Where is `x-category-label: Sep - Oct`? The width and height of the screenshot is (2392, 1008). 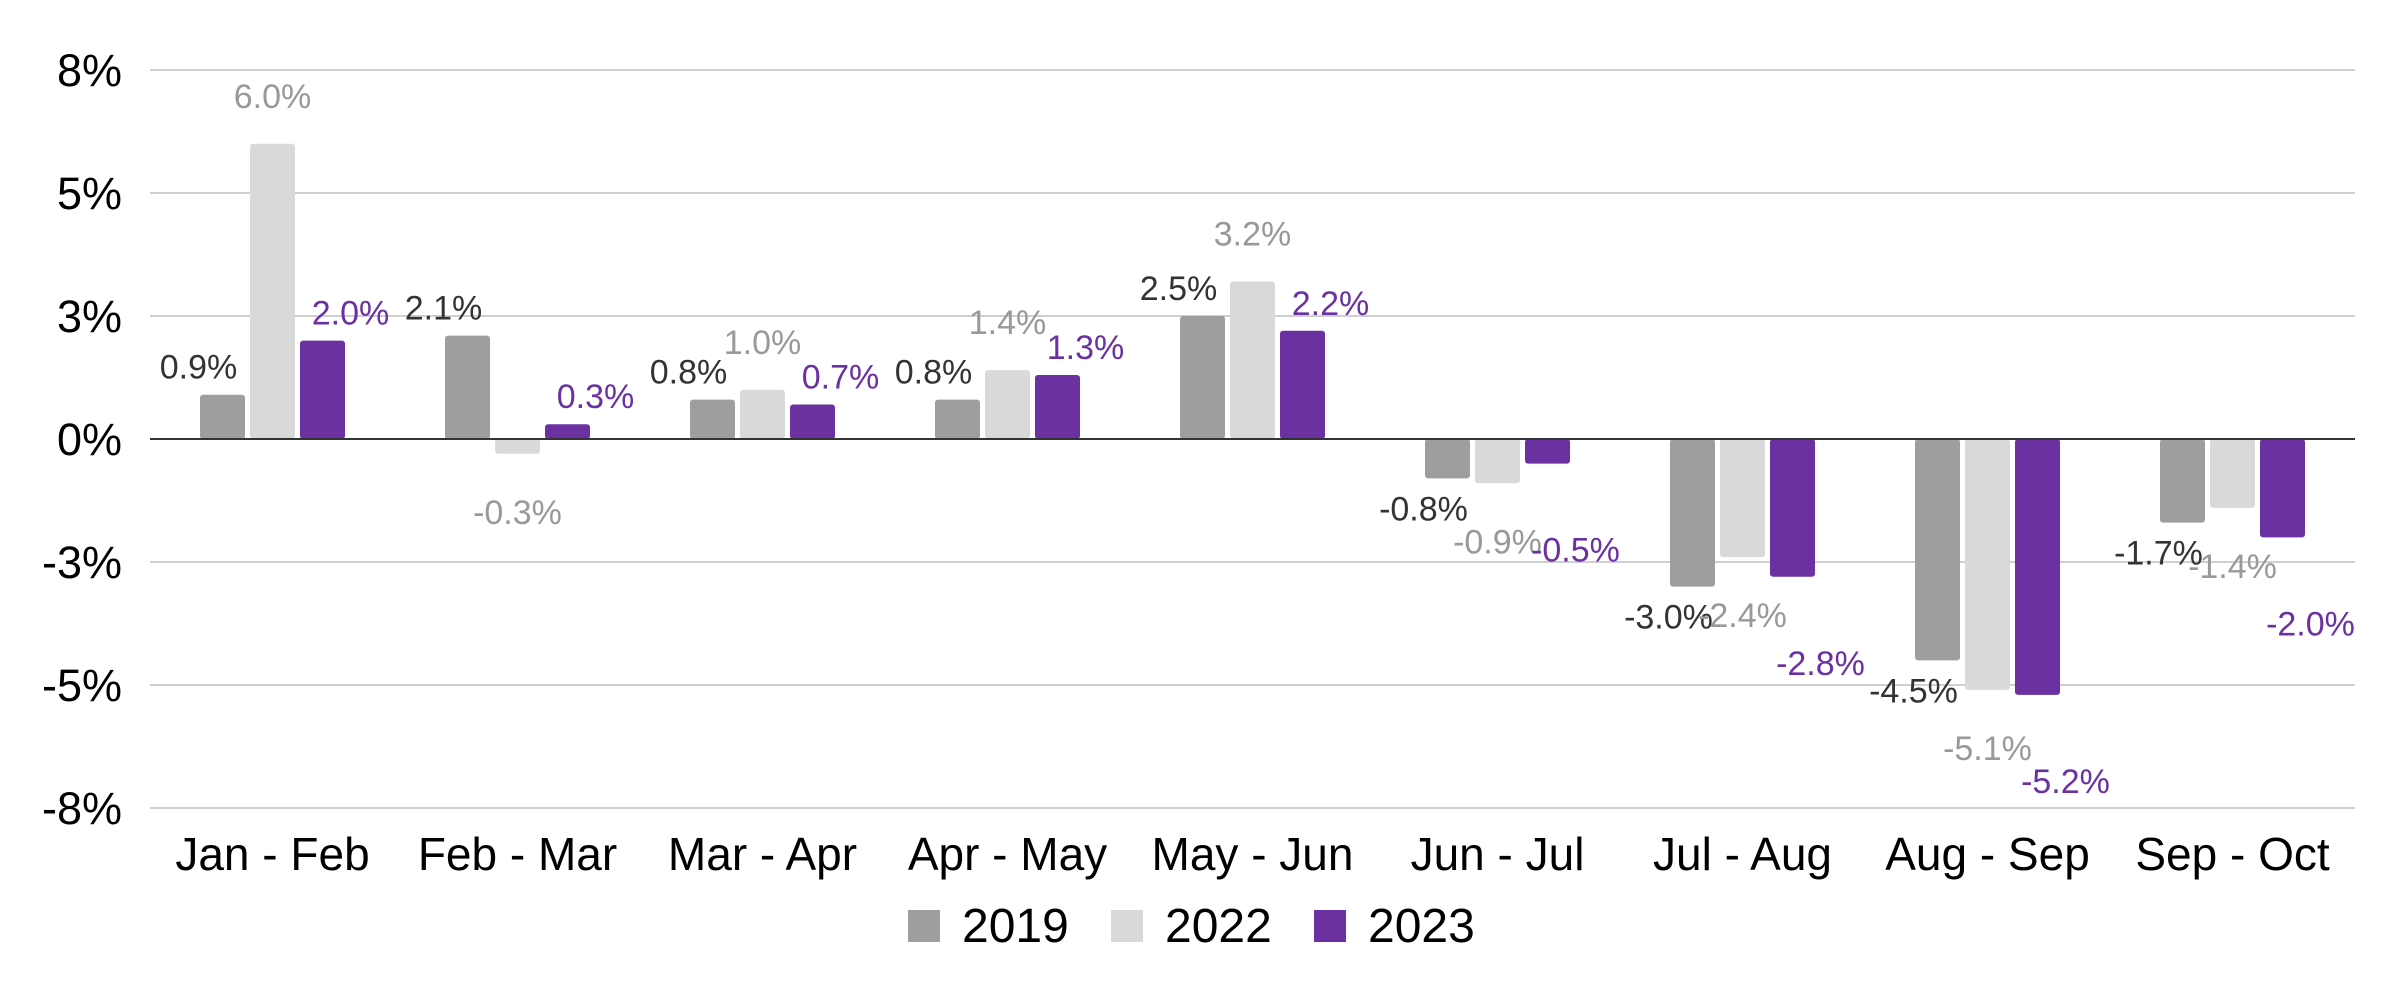
x-category-label: Sep - Oct is located at coordinates (2232, 854).